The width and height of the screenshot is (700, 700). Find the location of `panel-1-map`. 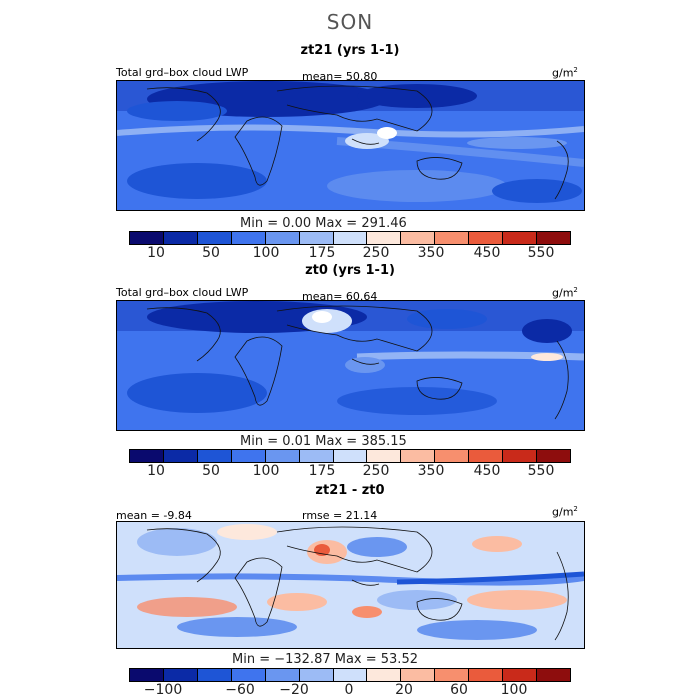

panel-1-map is located at coordinates (350, 145).